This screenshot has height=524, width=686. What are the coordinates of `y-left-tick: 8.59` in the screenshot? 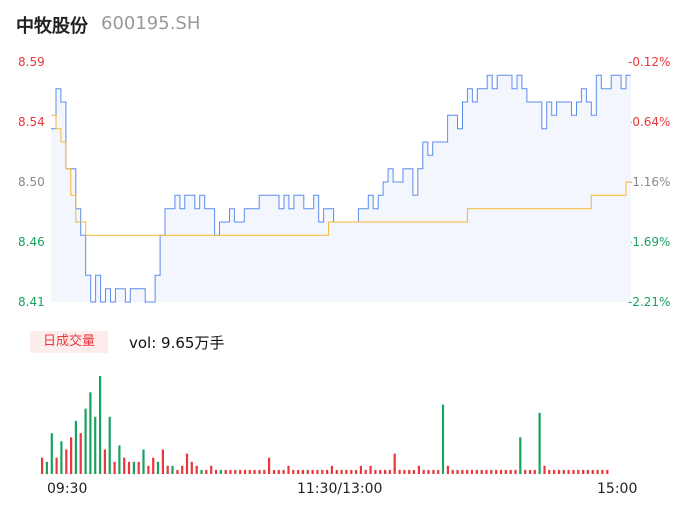 It's located at (31, 62).